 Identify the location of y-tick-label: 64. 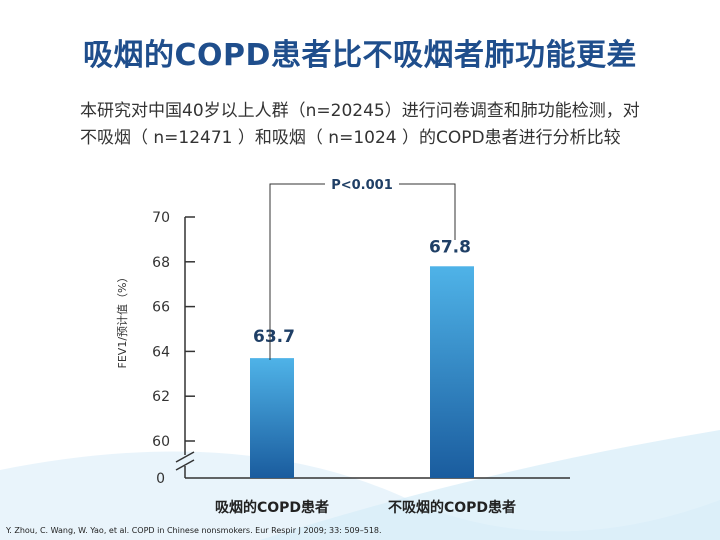
(161, 352).